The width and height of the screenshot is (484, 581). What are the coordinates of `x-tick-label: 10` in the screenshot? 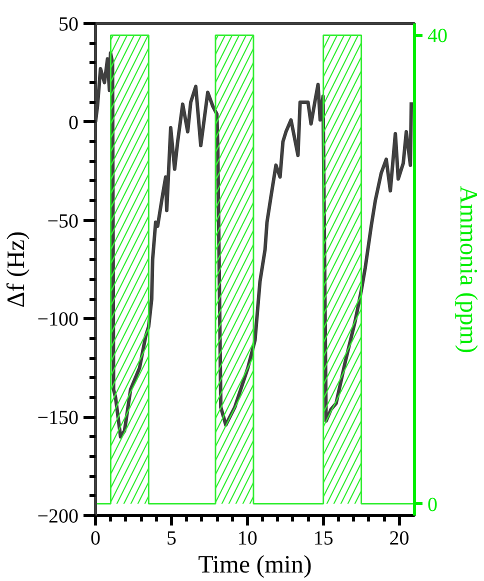 It's located at (247, 539).